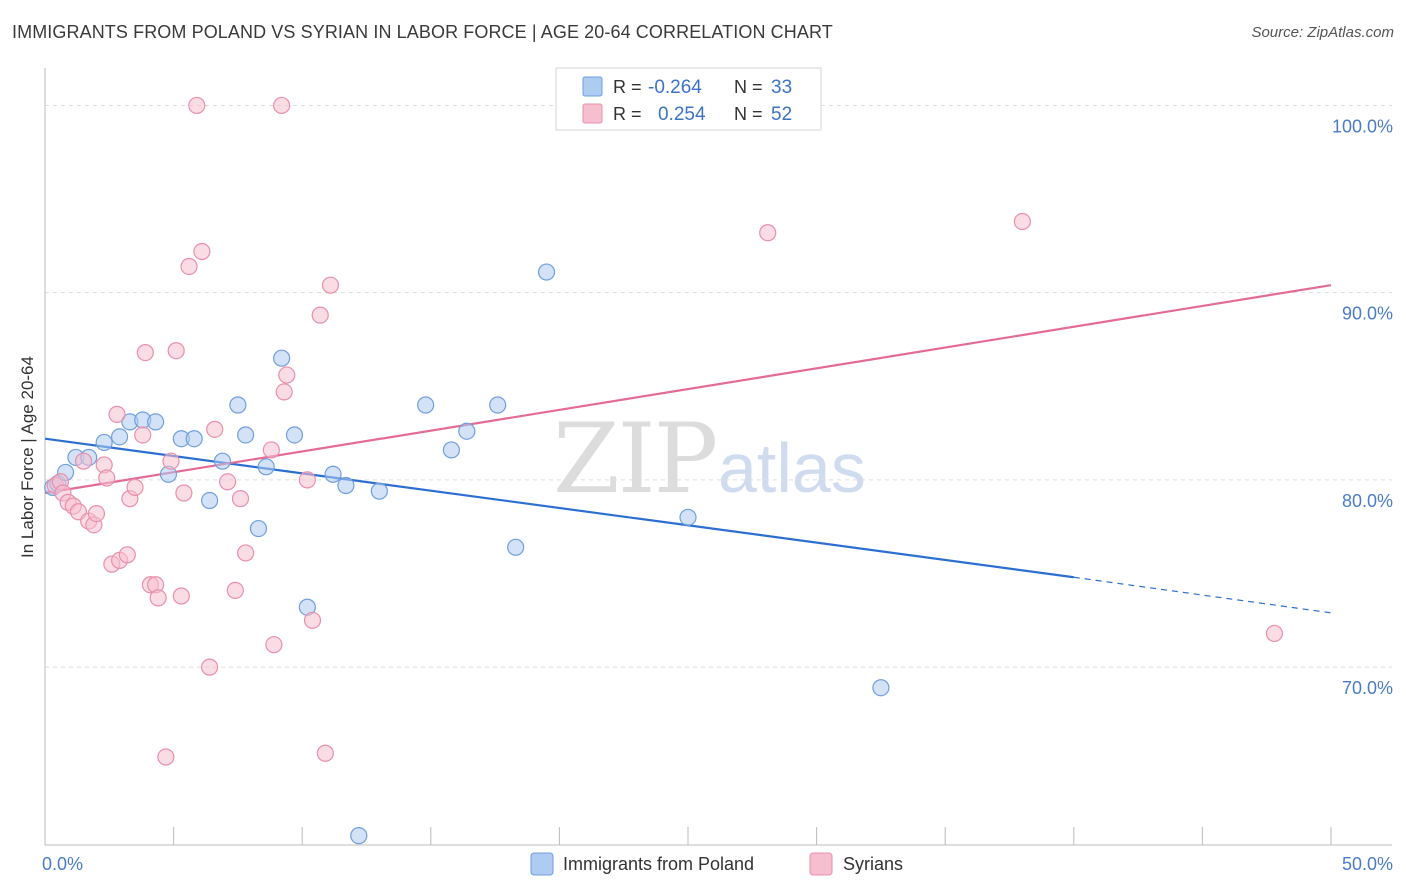  What do you see at coordinates (592, 113) in the screenshot?
I see `legend-swatch-syrians` at bounding box center [592, 113].